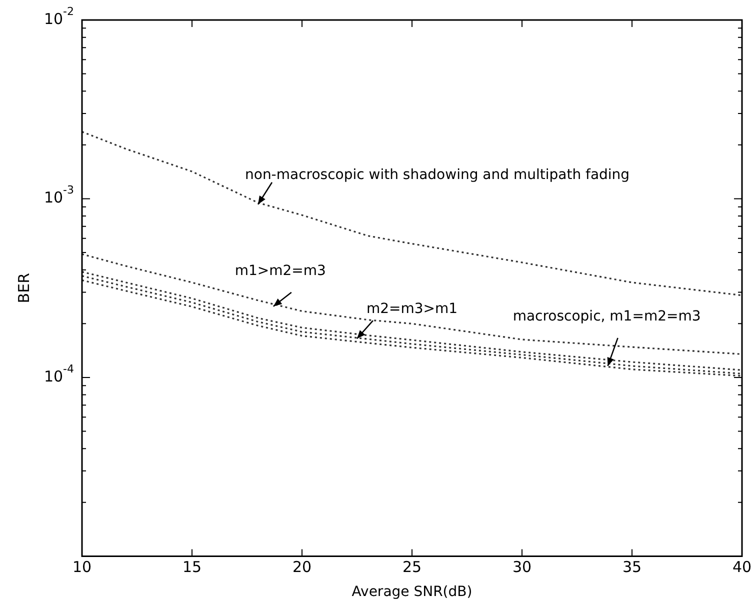 The image size is (756, 611). I want to click on x-tick-label: 40, so click(742, 567).